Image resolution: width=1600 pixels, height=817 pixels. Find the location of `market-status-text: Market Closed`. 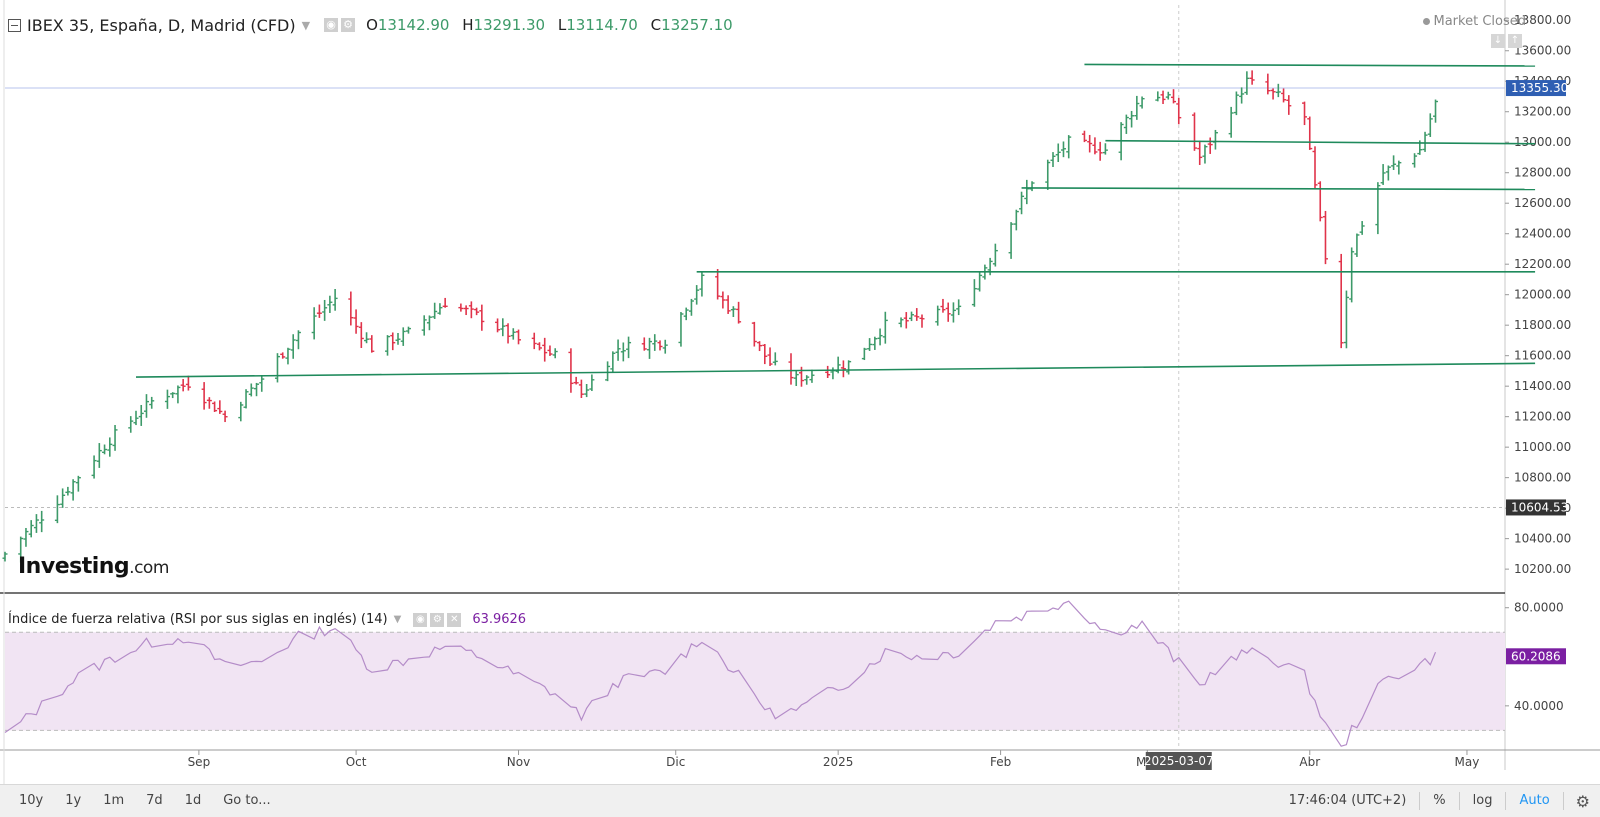

market-status-text: Market Closed is located at coordinates (1480, 21).